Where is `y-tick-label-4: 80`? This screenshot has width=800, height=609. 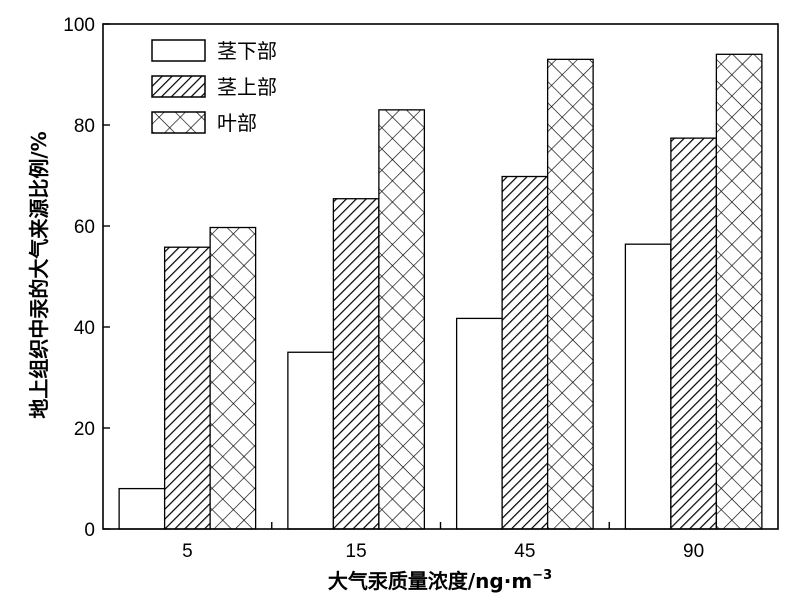 y-tick-label-4: 80 is located at coordinates (84, 126).